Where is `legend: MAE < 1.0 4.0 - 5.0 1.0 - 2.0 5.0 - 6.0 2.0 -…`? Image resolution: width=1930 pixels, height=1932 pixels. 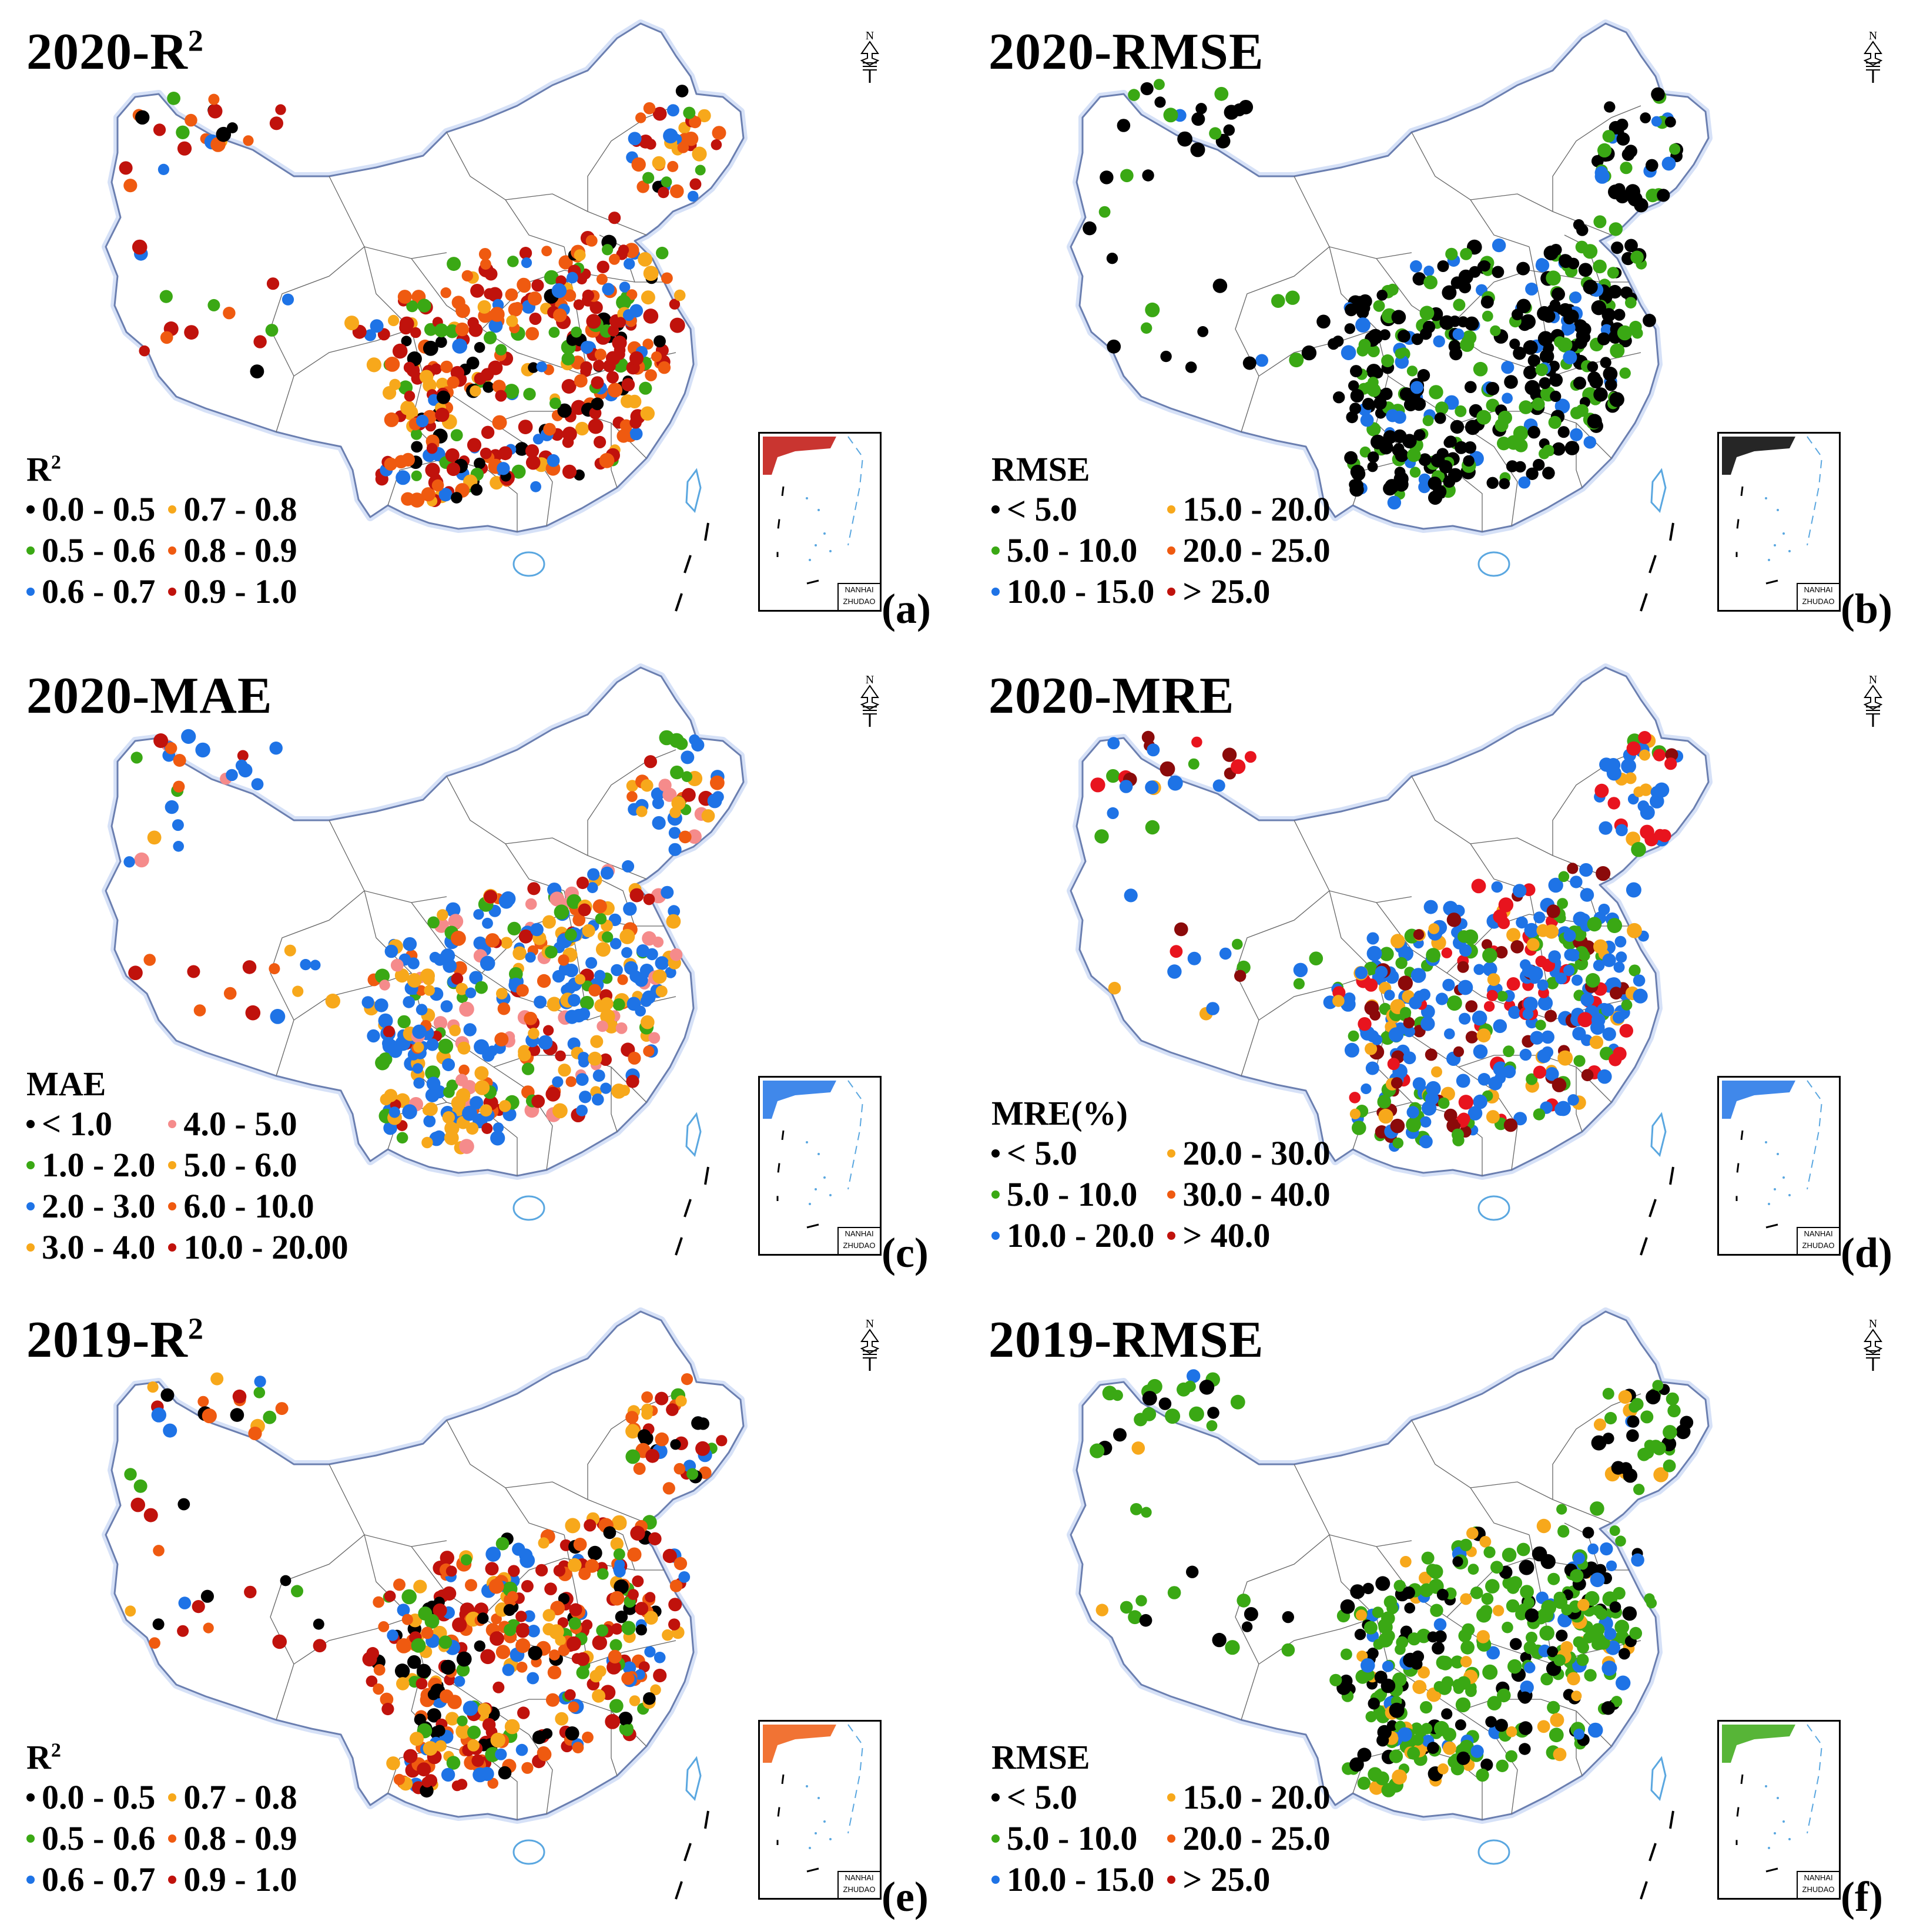
legend: MAE < 1.0 4.0 - 5.0 1.0 - 2.0 5.0 - 6.0 2.0 -… is located at coordinates (187, 1166).